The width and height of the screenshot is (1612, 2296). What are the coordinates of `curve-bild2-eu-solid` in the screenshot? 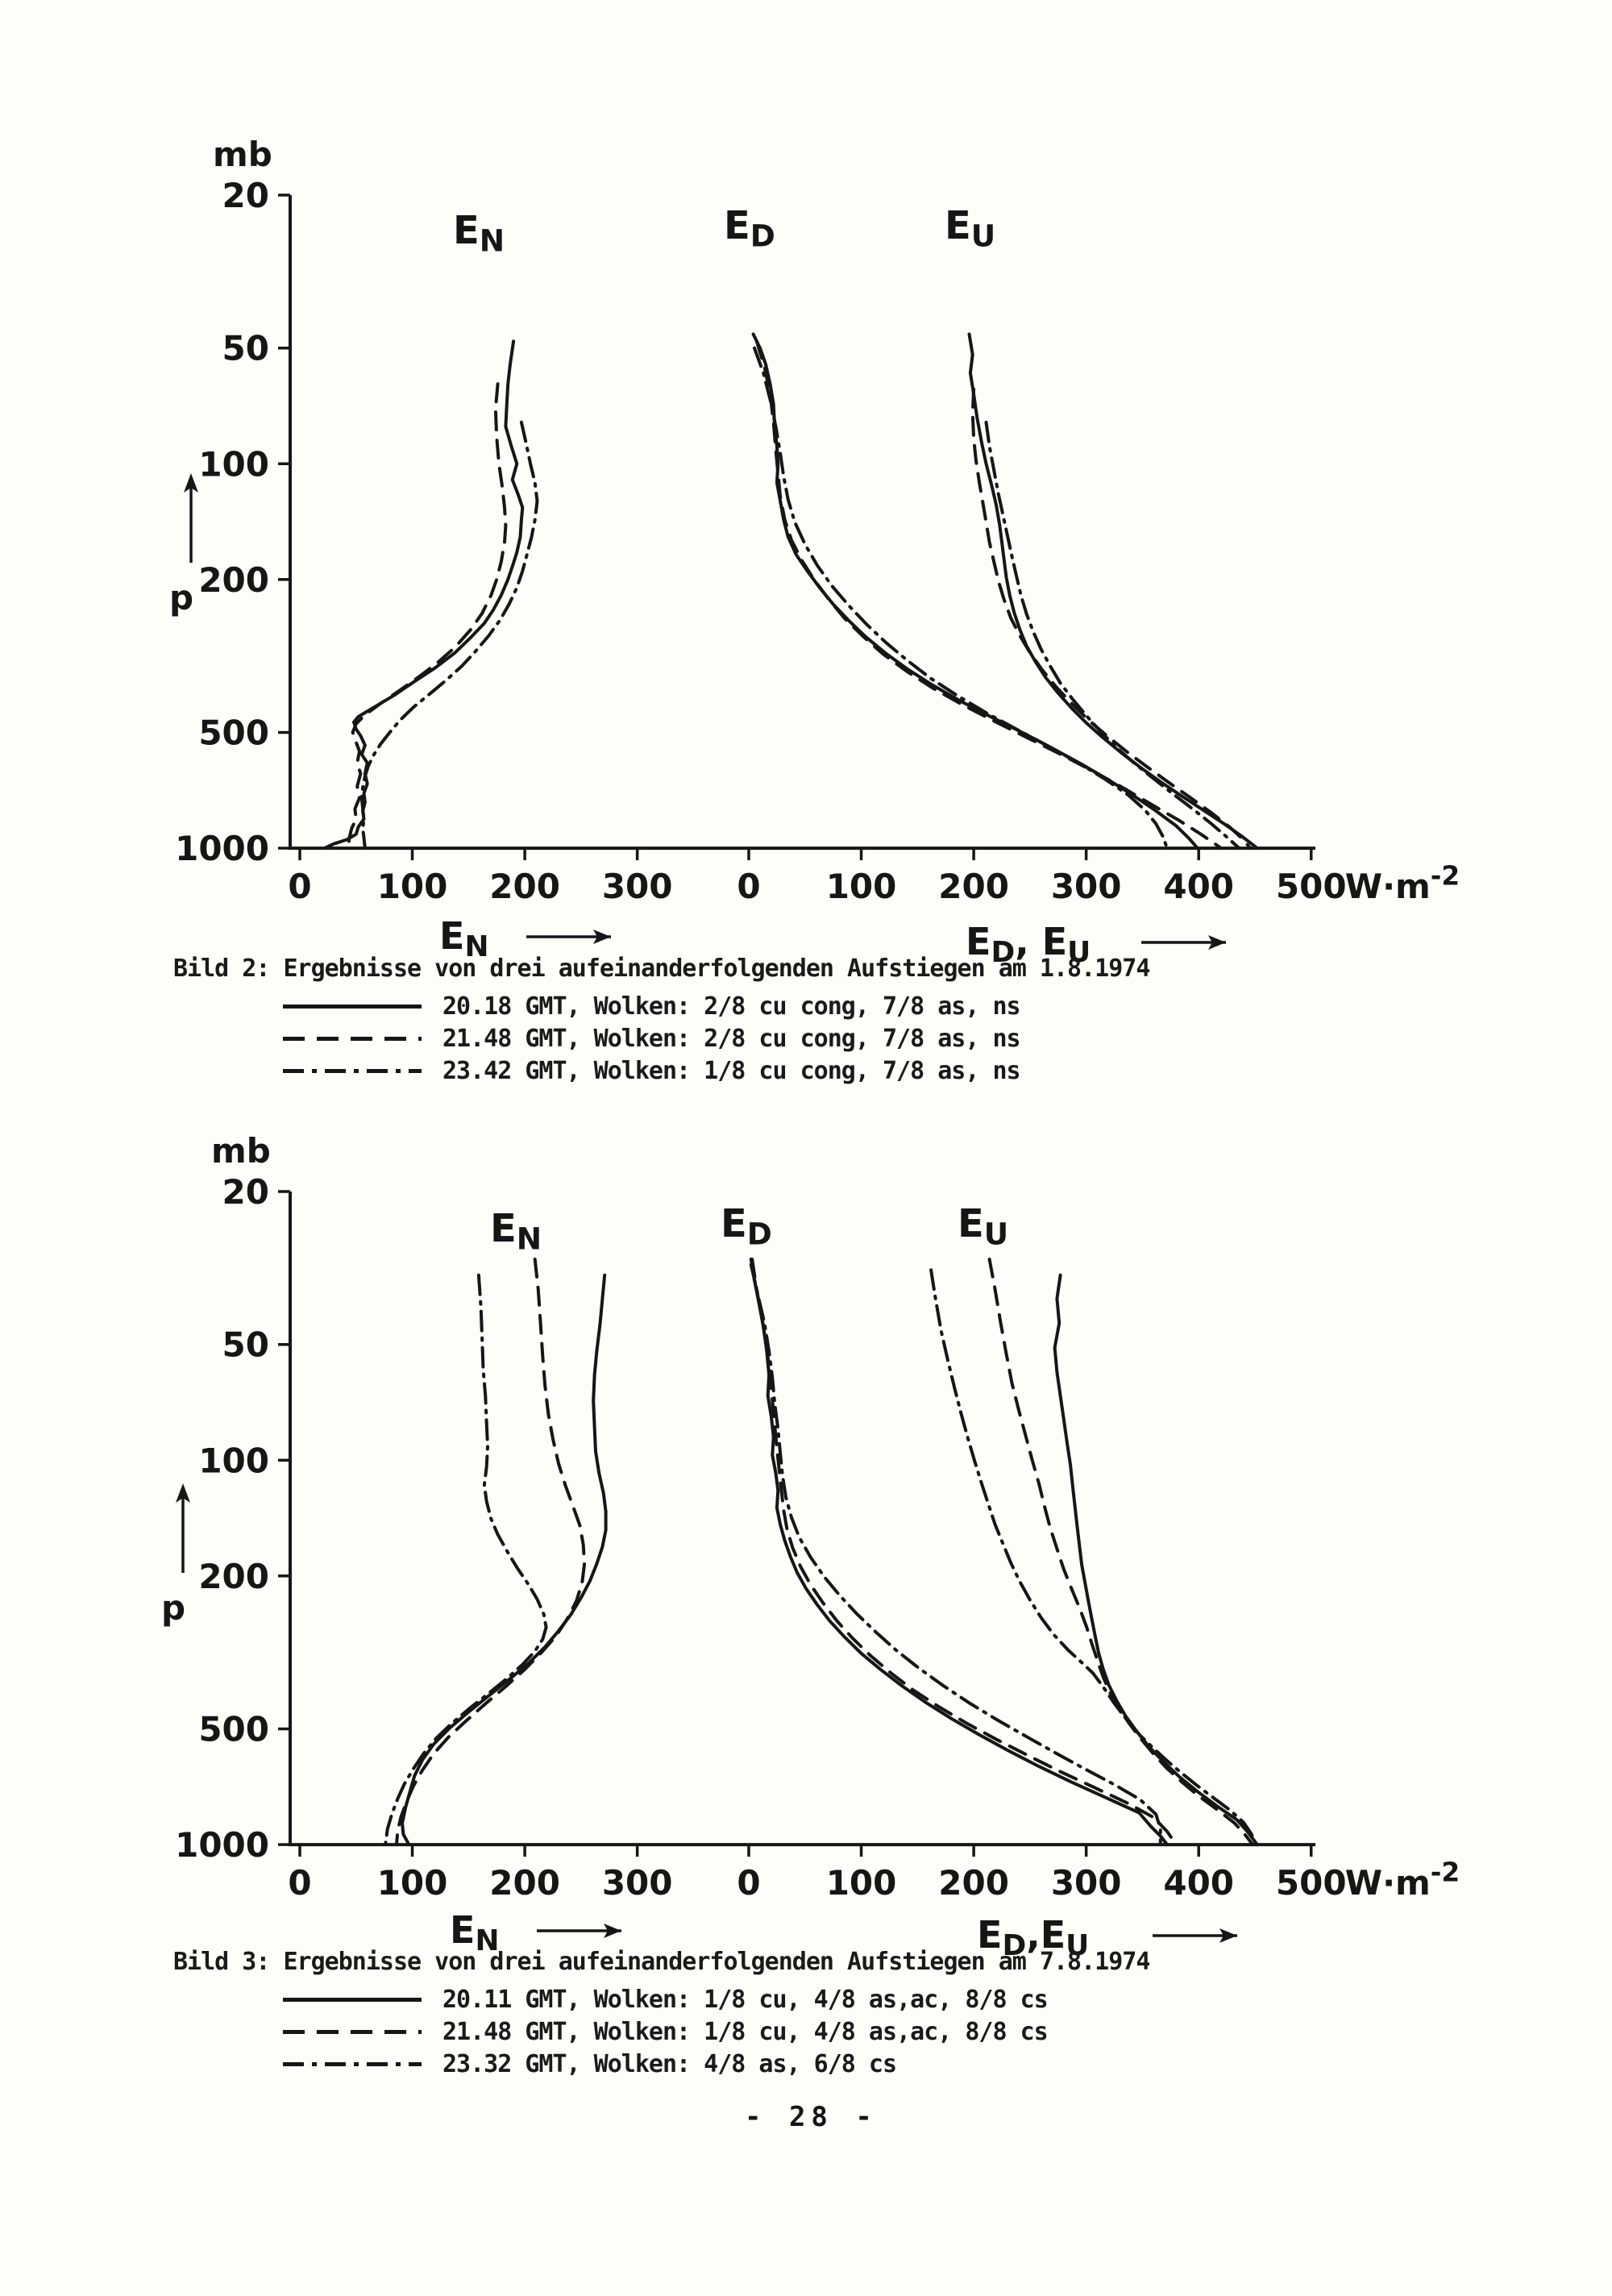 It's located at (1113, 591).